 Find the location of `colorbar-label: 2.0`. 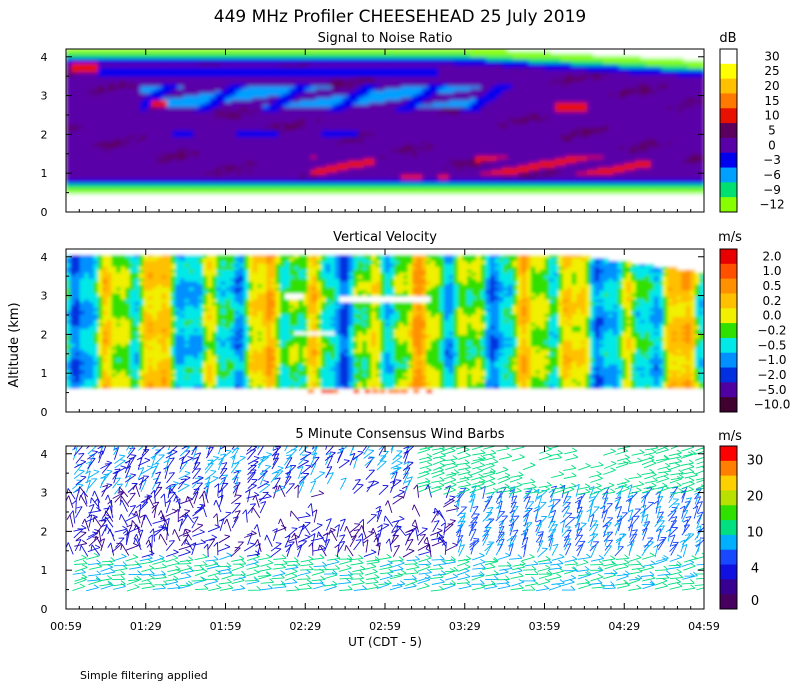

colorbar-label: 2.0 is located at coordinates (771, 256).